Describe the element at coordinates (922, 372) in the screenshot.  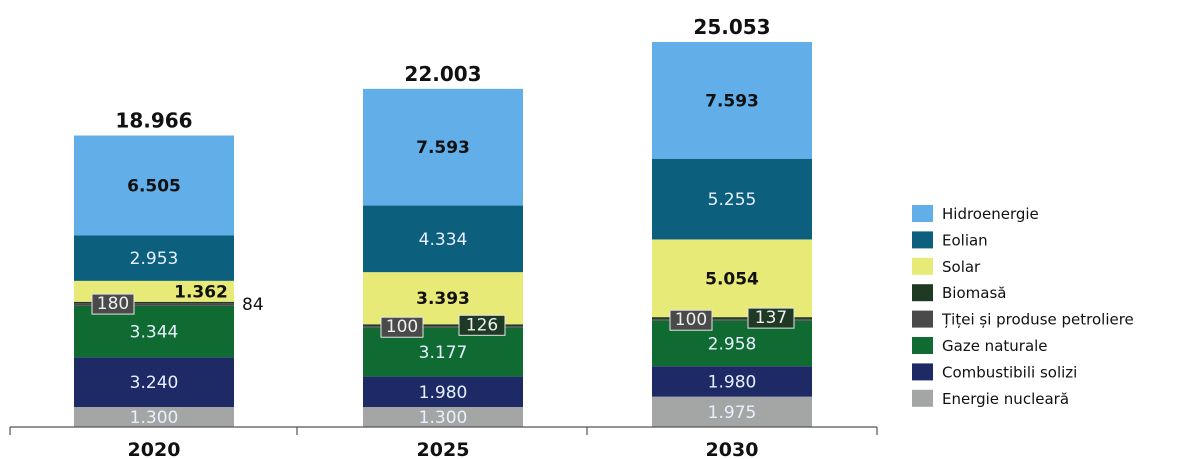
I see `legend-swatch-combustibili-solizi` at that location.